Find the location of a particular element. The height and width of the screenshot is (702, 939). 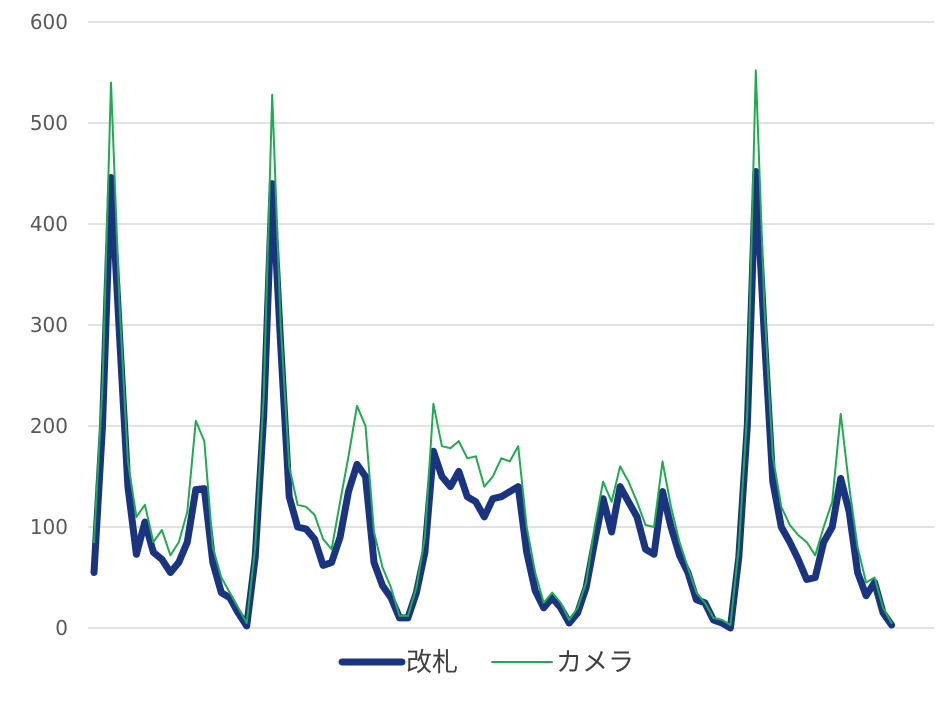

y-tick-label-0: 0 is located at coordinates (61, 628).